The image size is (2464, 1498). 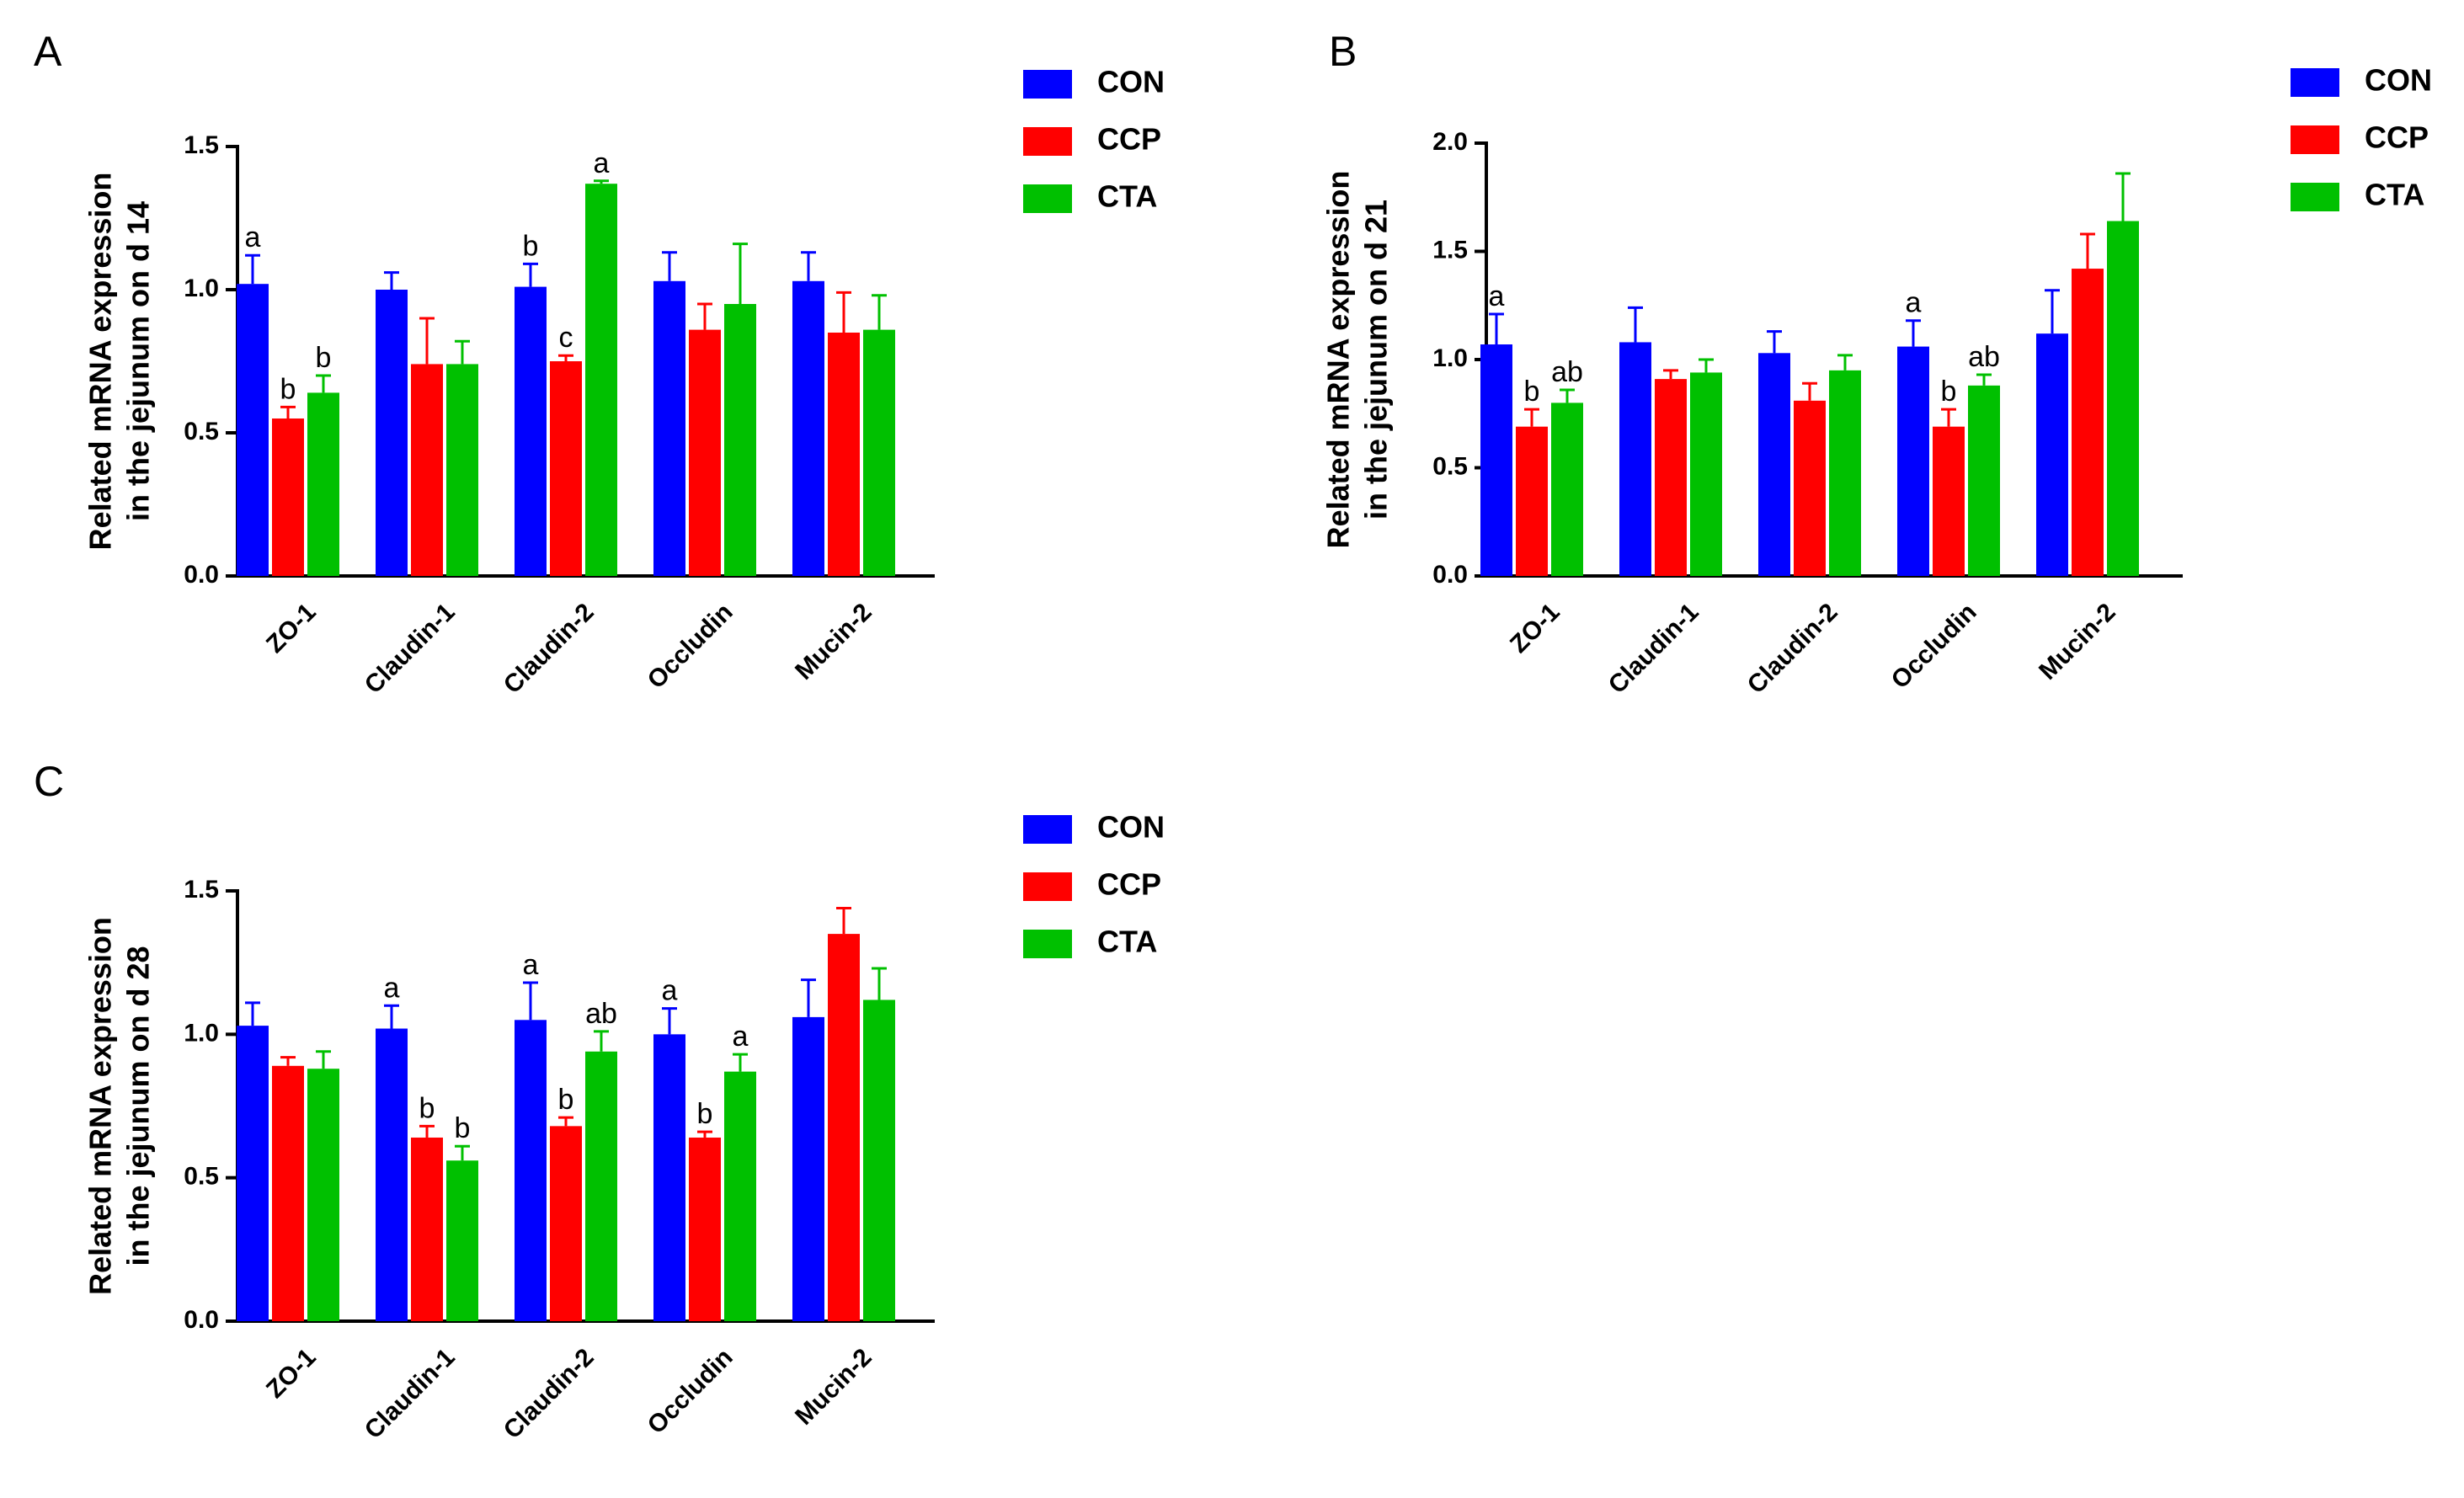 I want to click on panel-b-xtick-label: Claudin-1, so click(x=1653, y=649).